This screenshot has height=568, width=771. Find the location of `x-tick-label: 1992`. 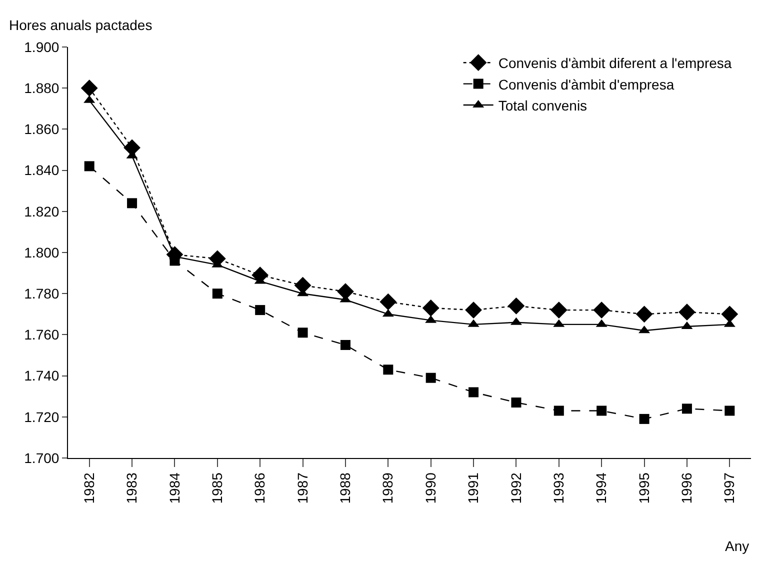

x-tick-label: 1992 is located at coordinates (516, 488).